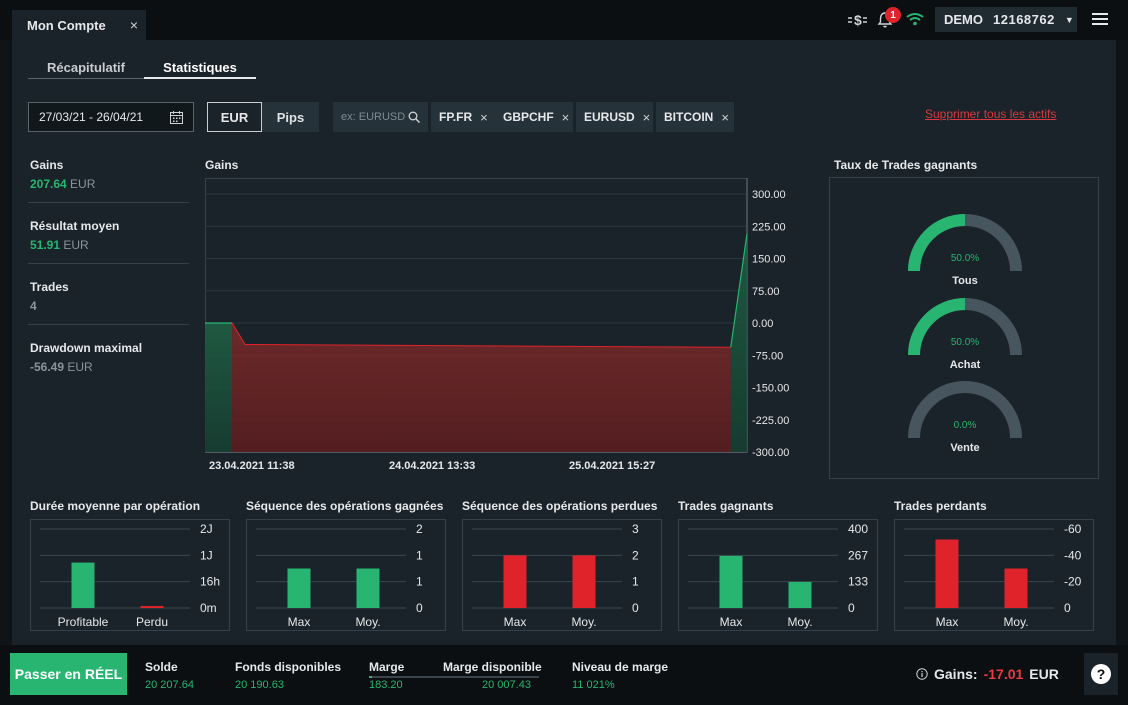  Describe the element at coordinates (1069, 19) in the screenshot. I see `chevron-down-icon: ▼` at that location.